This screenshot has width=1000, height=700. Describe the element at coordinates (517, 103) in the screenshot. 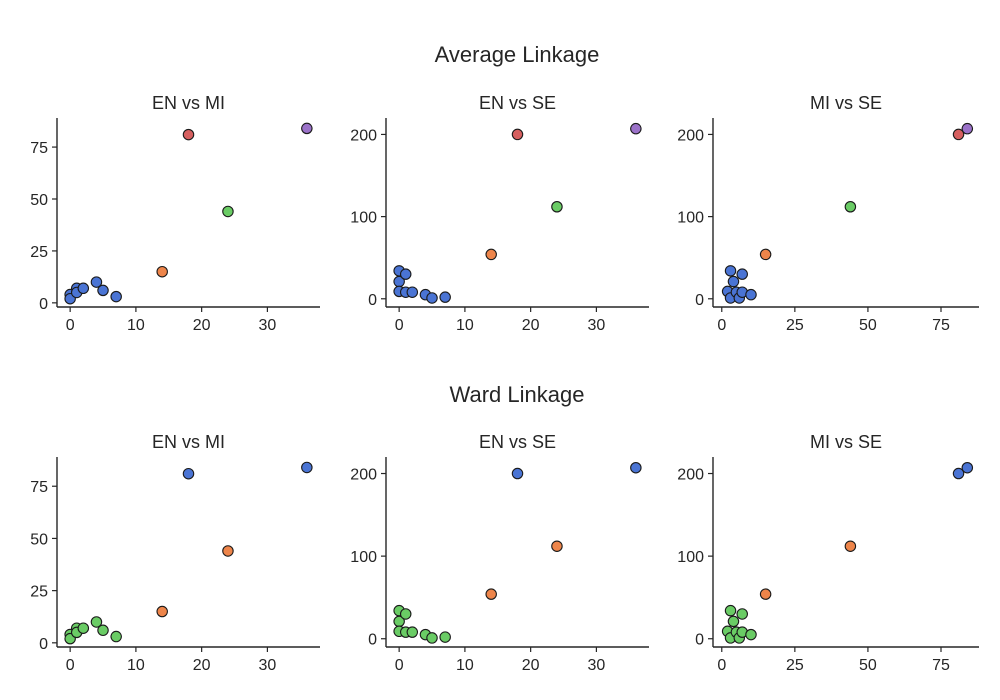

I see `average-linkage-en-vs-se-title: EN vs SE` at that location.